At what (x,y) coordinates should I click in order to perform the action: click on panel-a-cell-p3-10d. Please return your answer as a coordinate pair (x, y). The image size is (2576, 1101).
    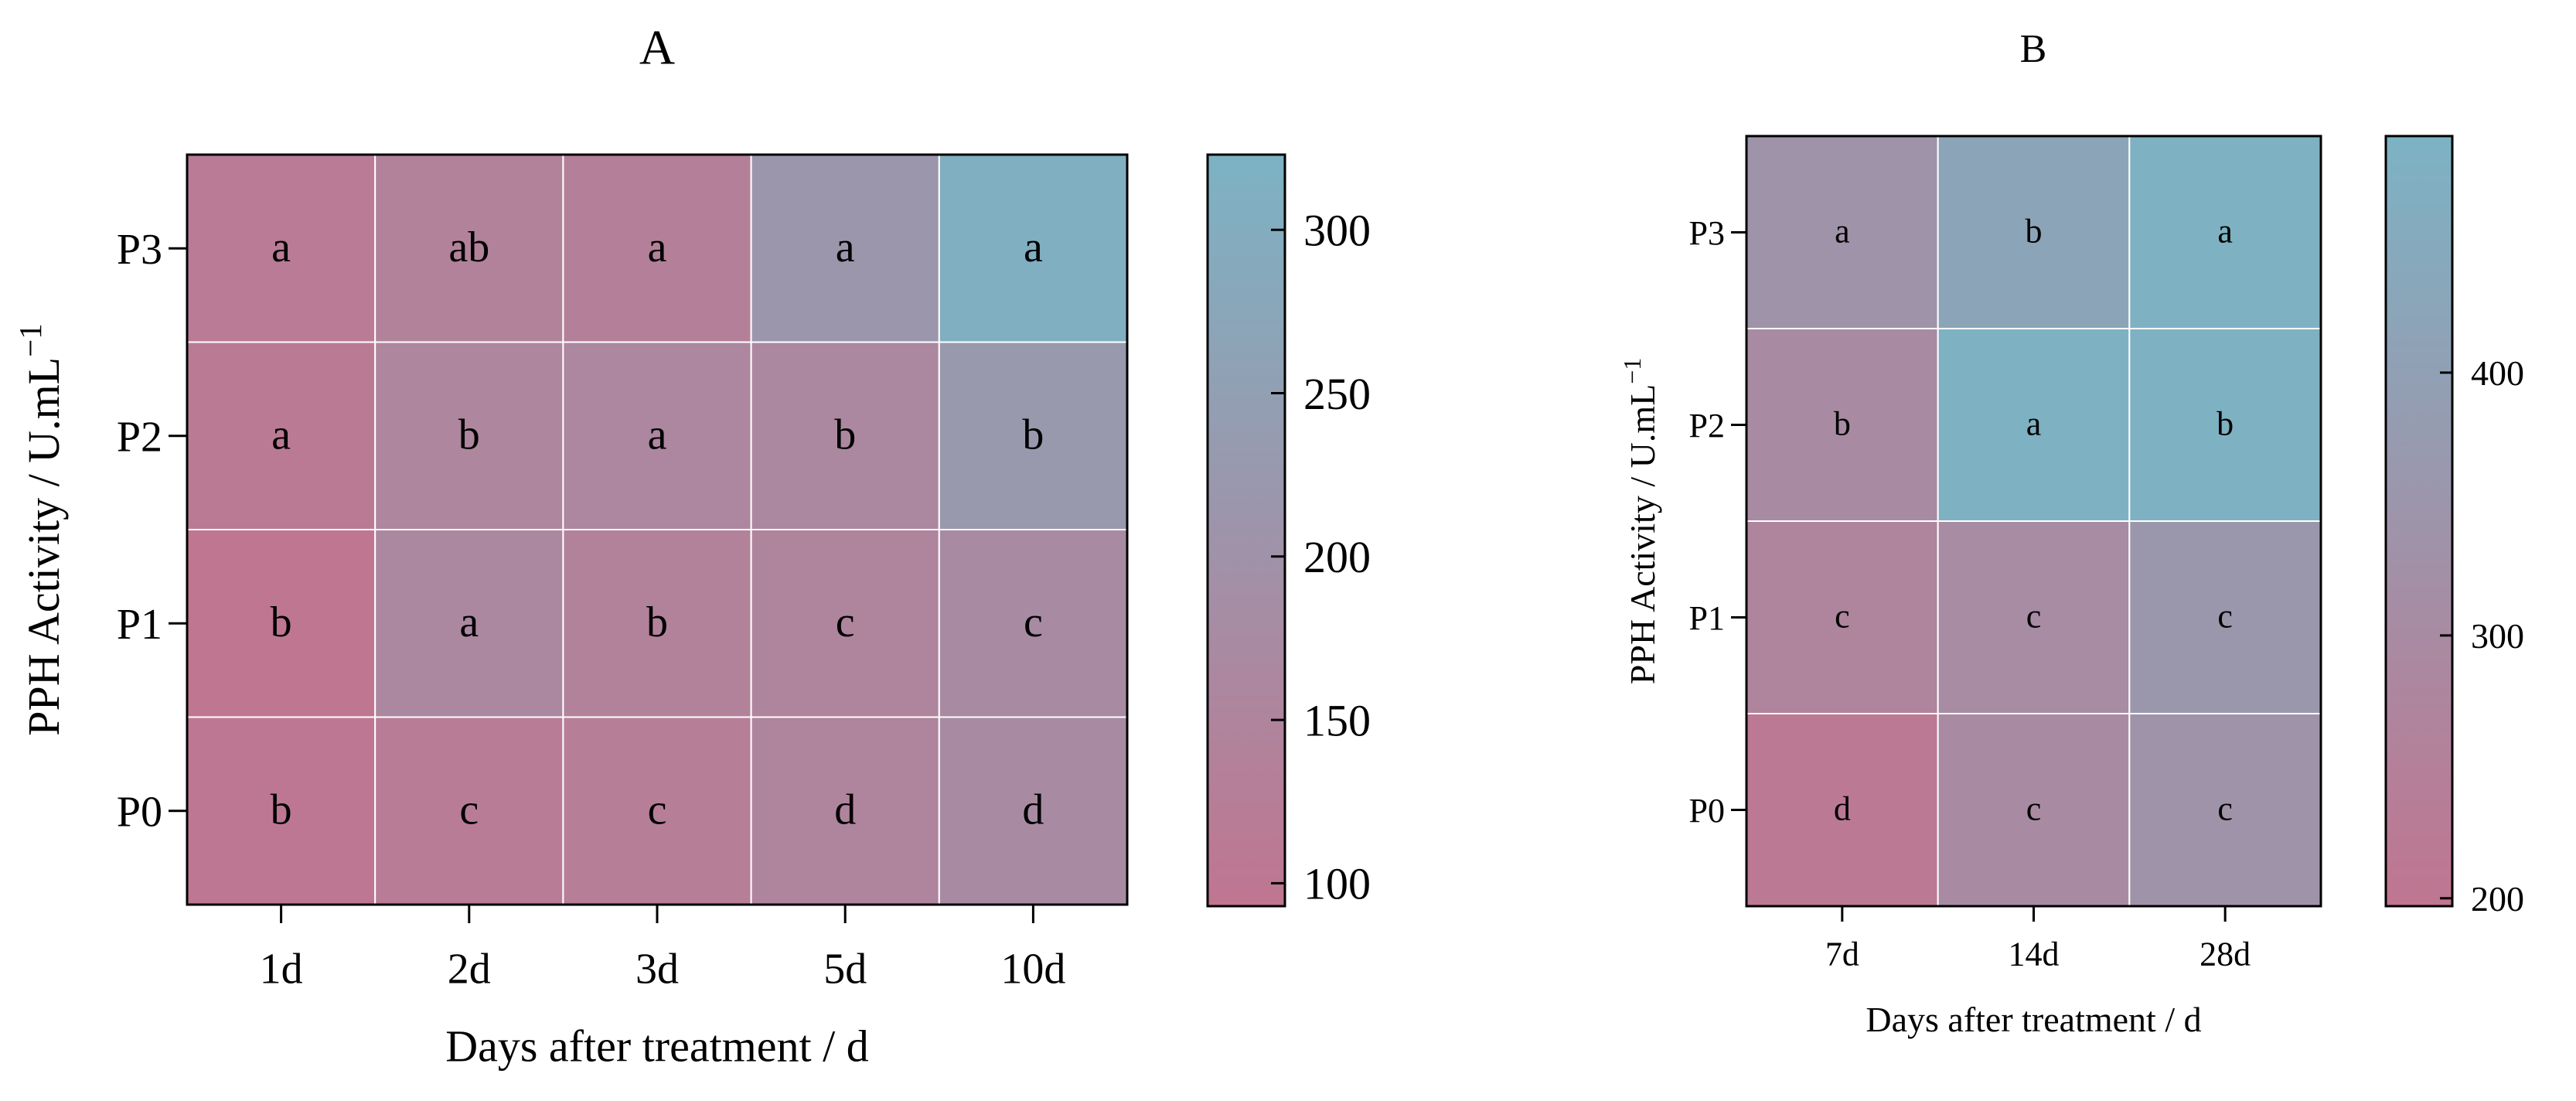
    Looking at the image, I should click on (1033, 248).